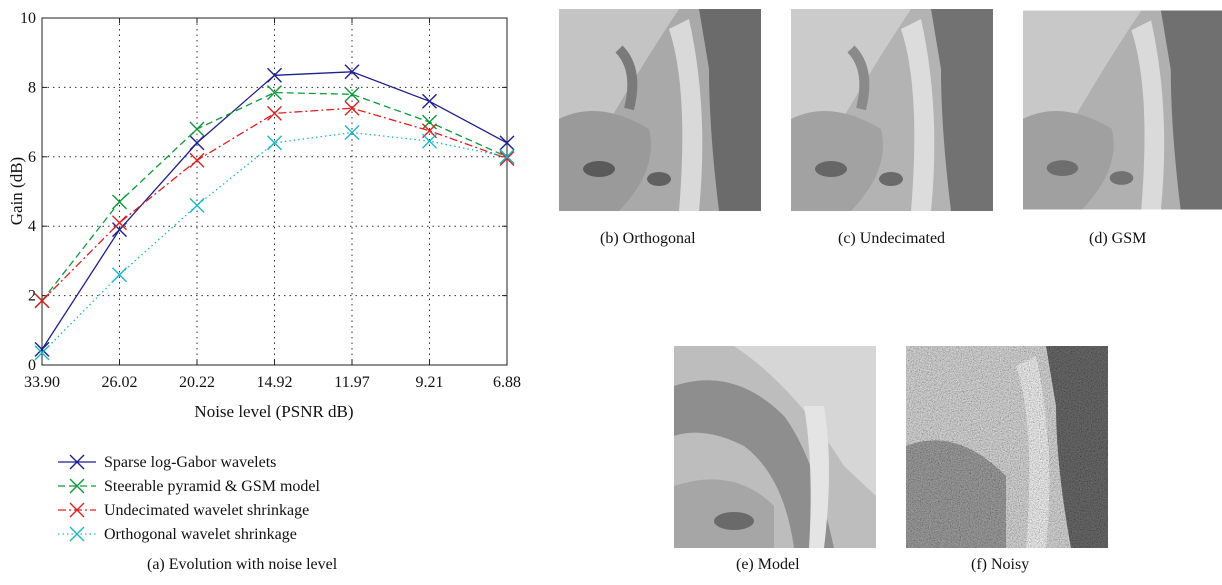 The width and height of the screenshot is (1222, 585). What do you see at coordinates (190, 462) in the screenshot?
I see `legend-label: Sparse log-Gabor wavelets` at bounding box center [190, 462].